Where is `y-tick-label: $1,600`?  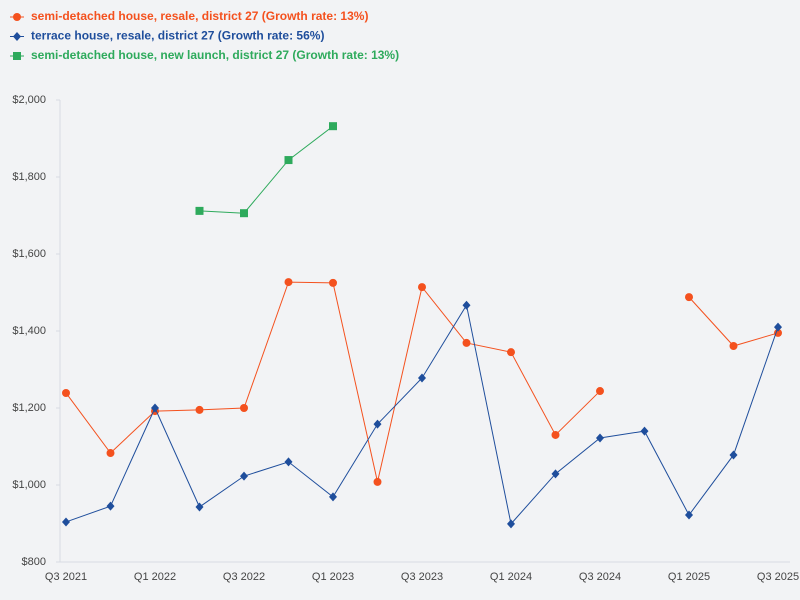 y-tick-label: $1,600 is located at coordinates (29, 254).